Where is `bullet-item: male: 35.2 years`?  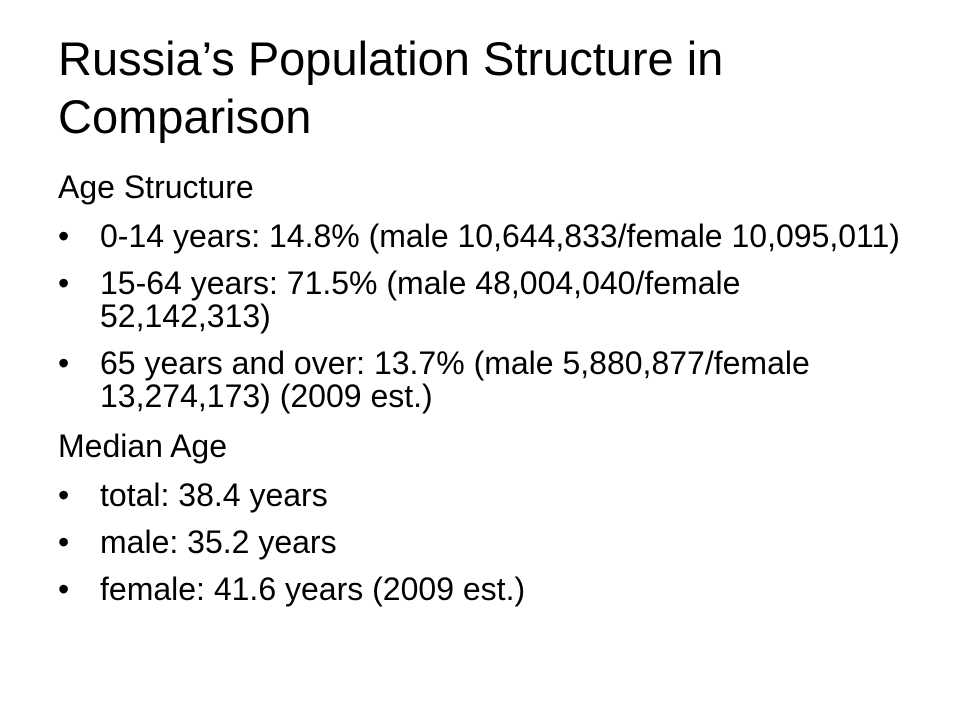
bullet-item: male: 35.2 years is located at coordinates (489, 543).